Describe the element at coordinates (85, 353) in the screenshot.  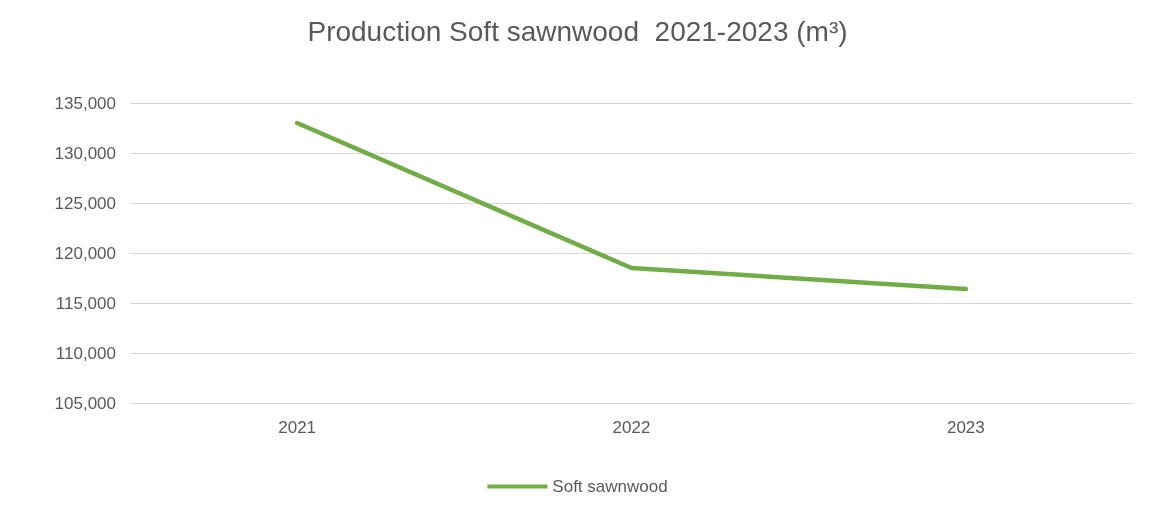
I see `y-tick-label: 110,000` at that location.